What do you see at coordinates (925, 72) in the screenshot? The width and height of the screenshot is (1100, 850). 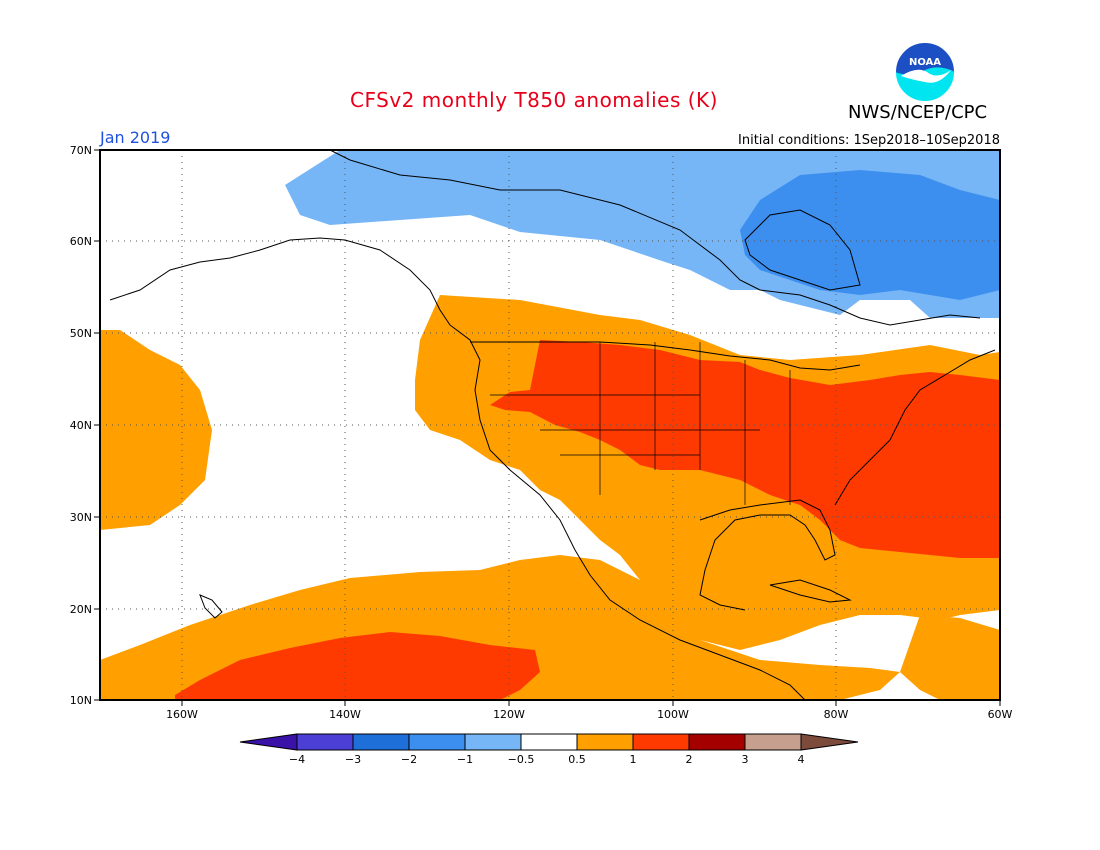 I see `noaa-logo-icon: NOAA` at bounding box center [925, 72].